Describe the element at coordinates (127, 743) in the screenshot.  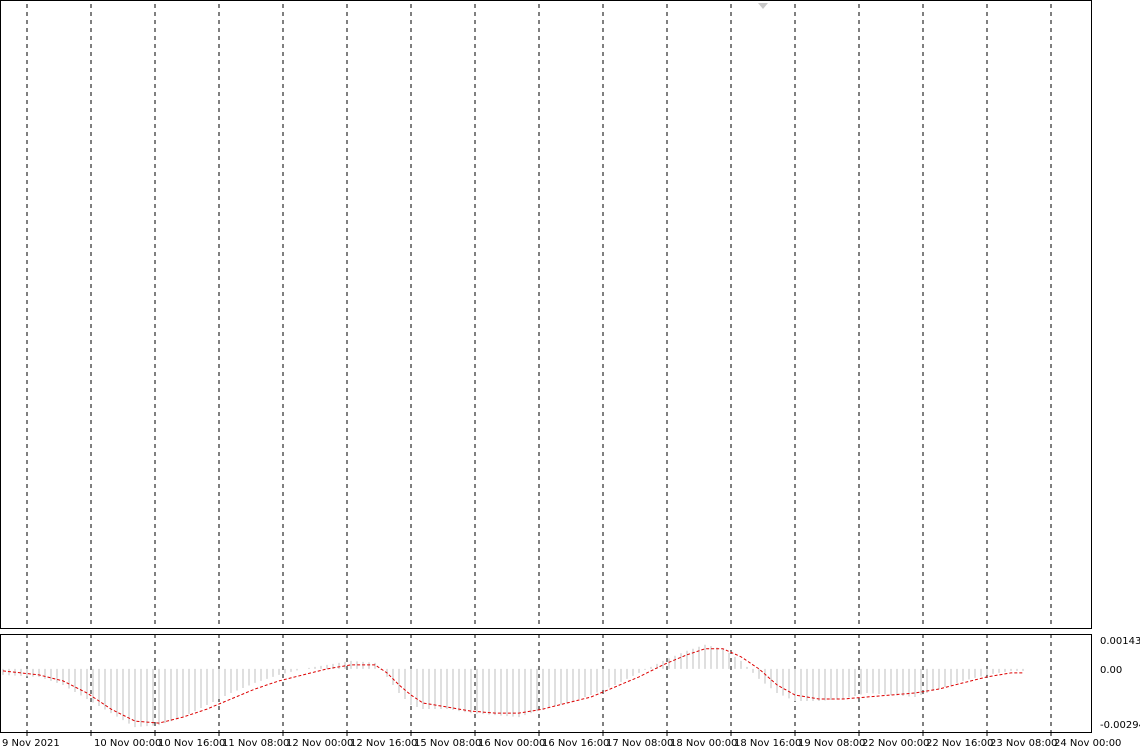
I see `time-tick-label: 10 Nov 00:00` at that location.